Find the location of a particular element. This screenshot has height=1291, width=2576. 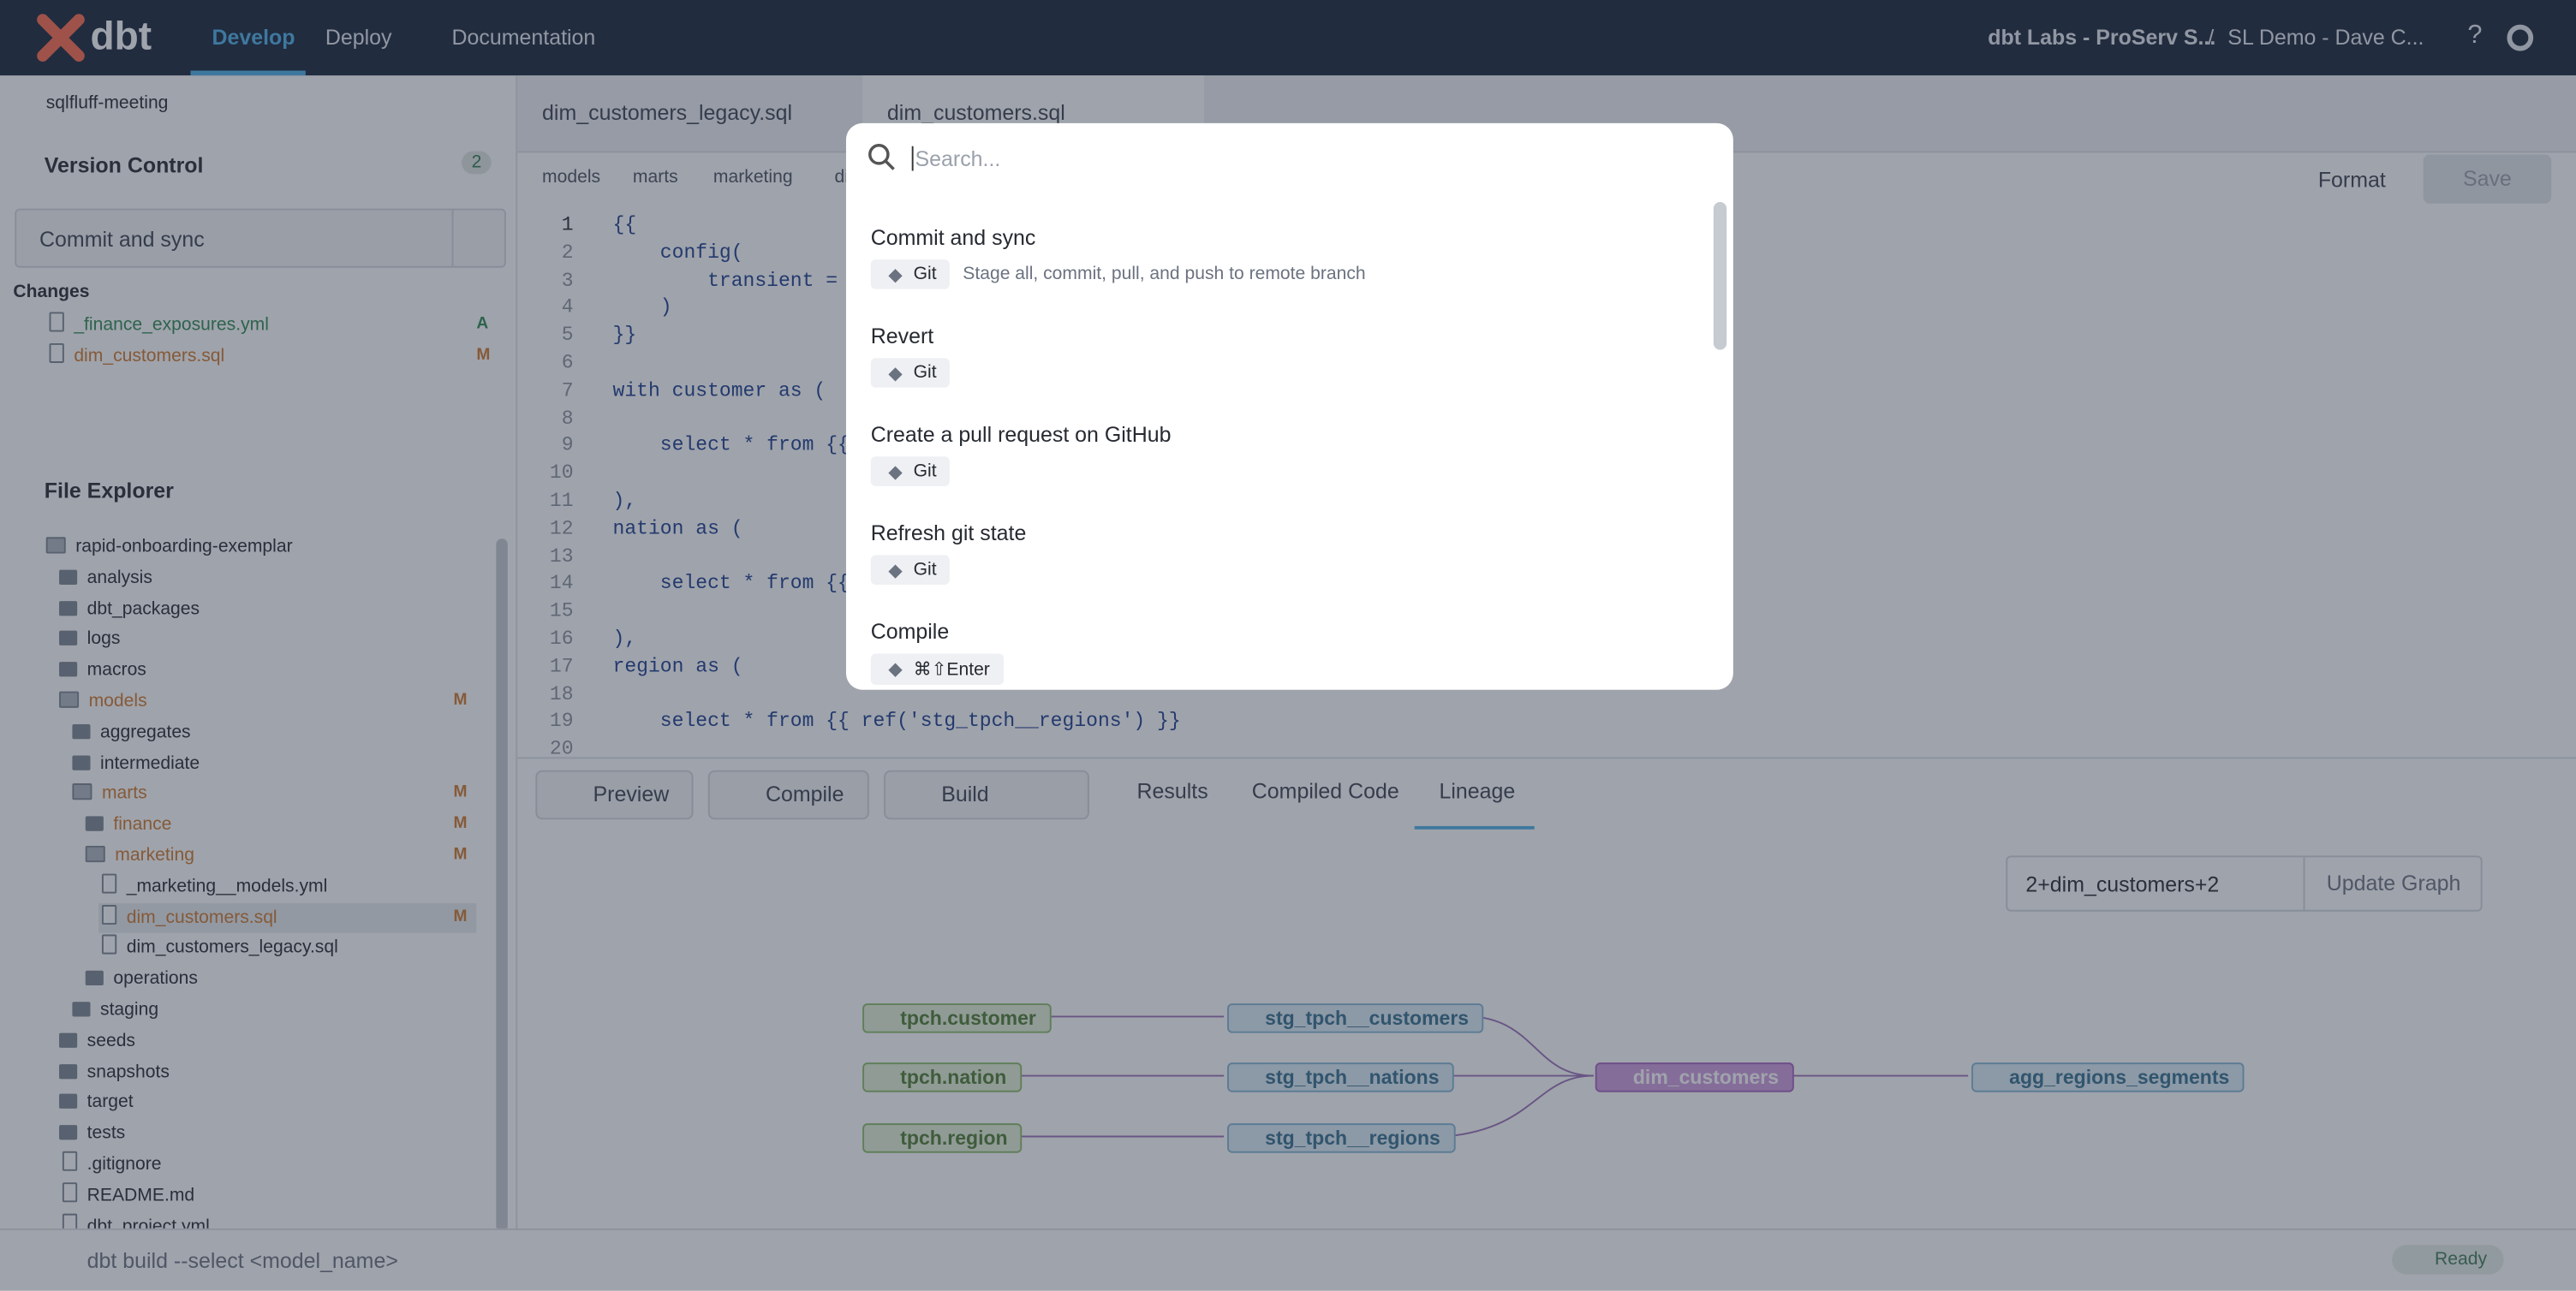

update-button: Update Graph is located at coordinates (2393, 884).